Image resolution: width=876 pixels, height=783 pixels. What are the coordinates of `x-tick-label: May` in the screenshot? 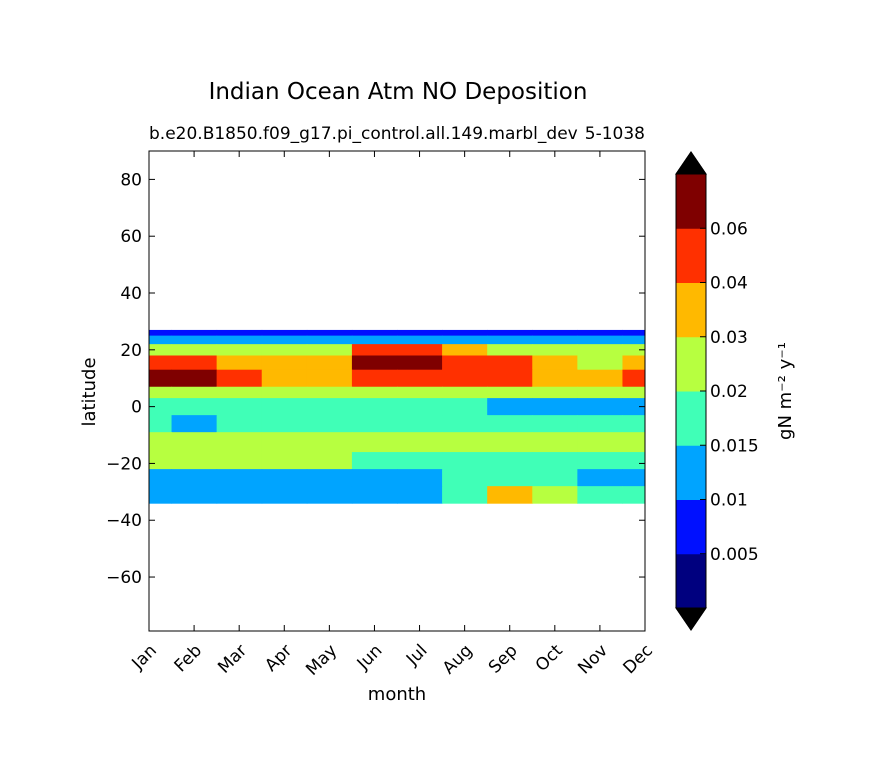 It's located at (321, 660).